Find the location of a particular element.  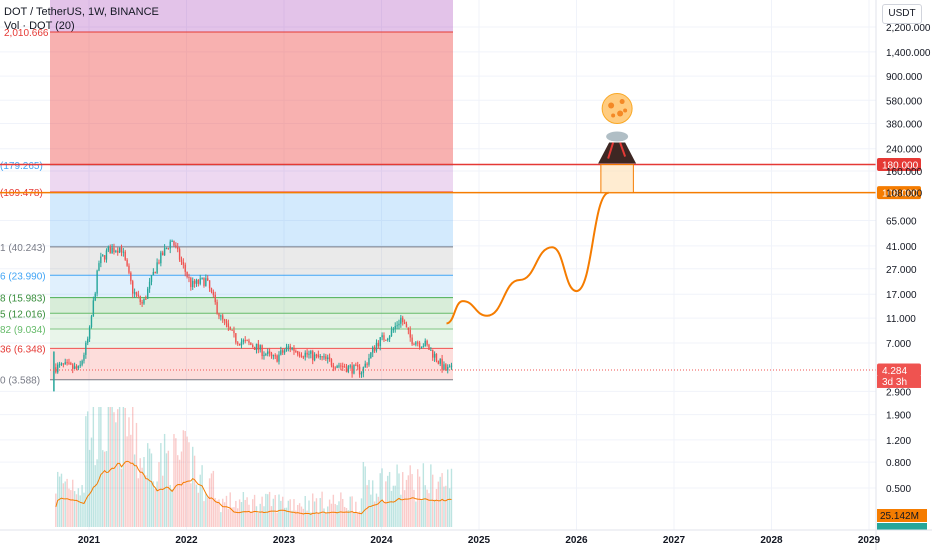

y-tick-label: 17.000 is located at coordinates (901, 295).